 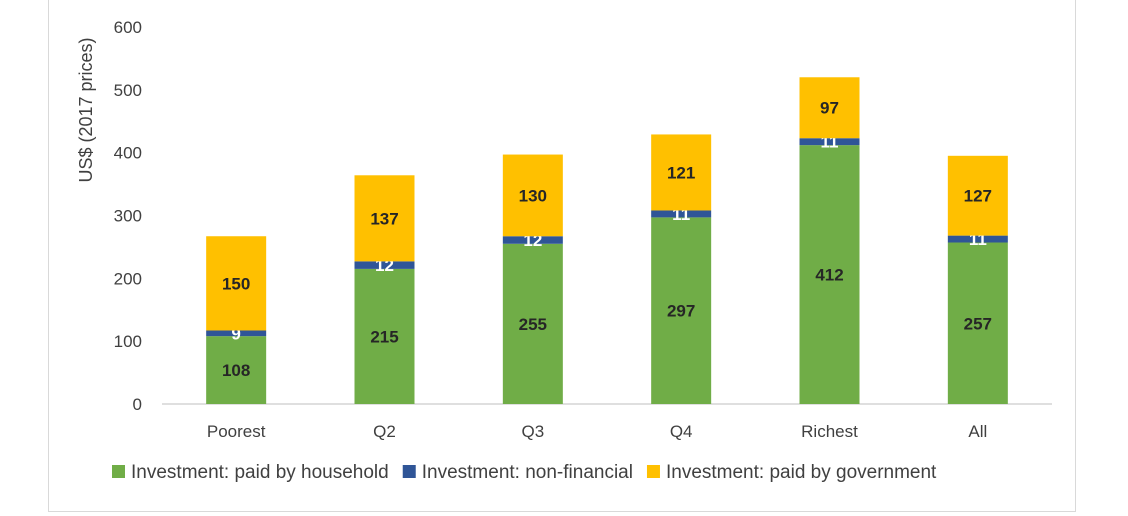 I want to click on legend-label: Investment: non-financial, so click(x=527, y=472).